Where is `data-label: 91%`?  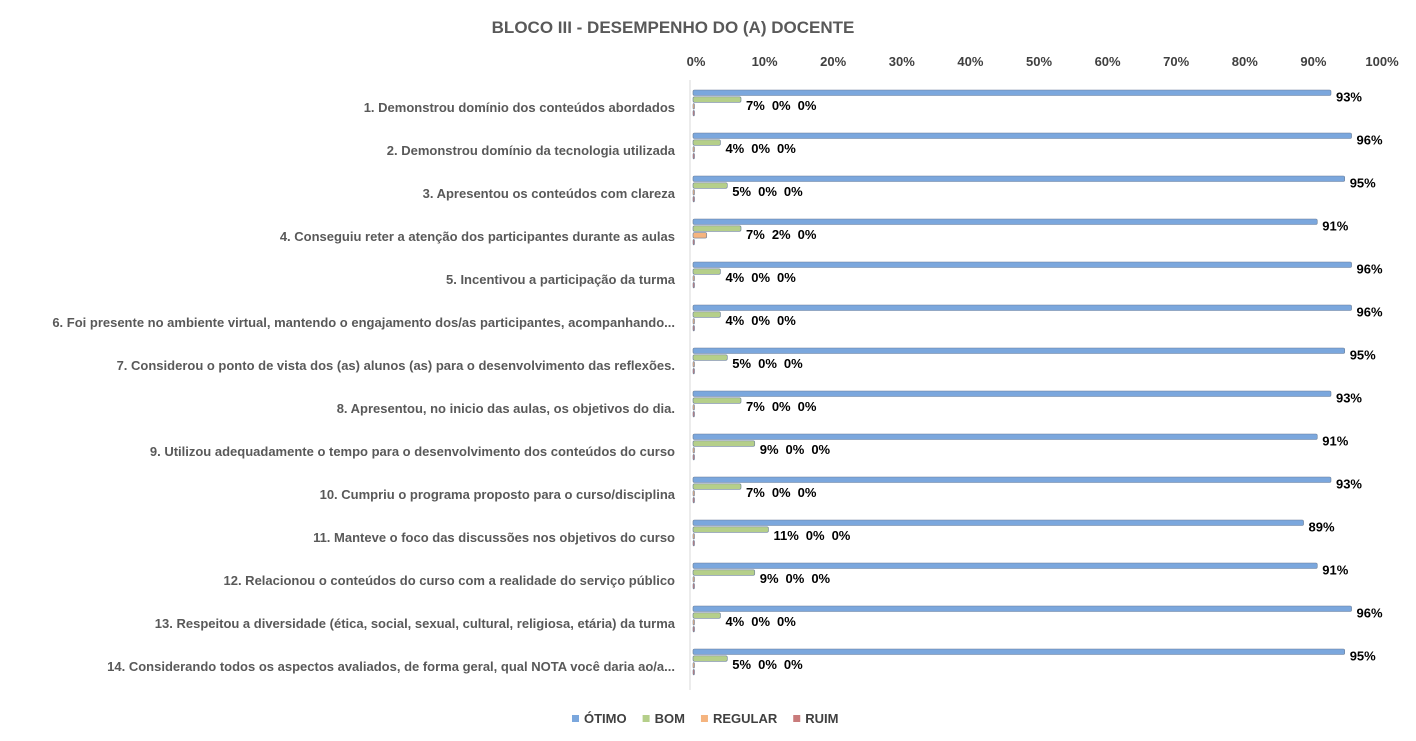
data-label: 91% is located at coordinates (1335, 570).